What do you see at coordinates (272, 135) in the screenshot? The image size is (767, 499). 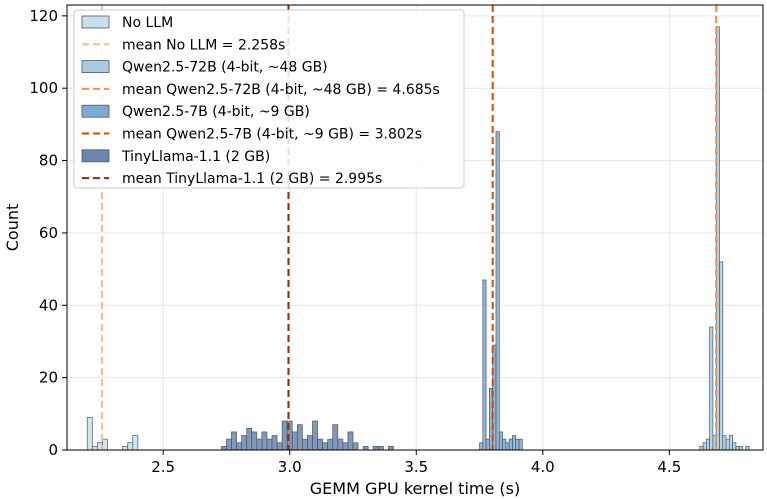 I see `legend-mean-label-2: mean Qwen2.5-7B (4-bit, ~9 GB) = 3.802s` at bounding box center [272, 135].